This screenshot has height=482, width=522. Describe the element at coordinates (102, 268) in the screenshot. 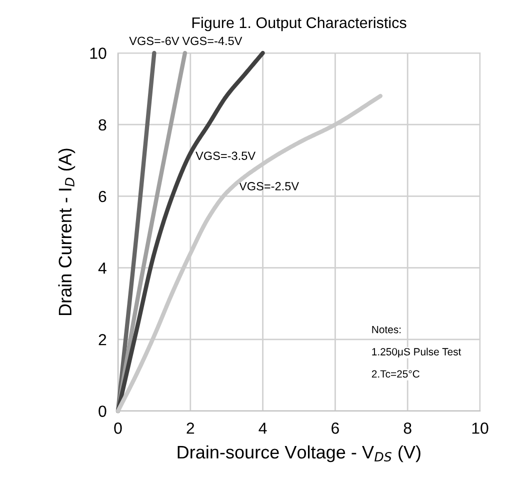

I see `y-tick-label: 4` at that location.